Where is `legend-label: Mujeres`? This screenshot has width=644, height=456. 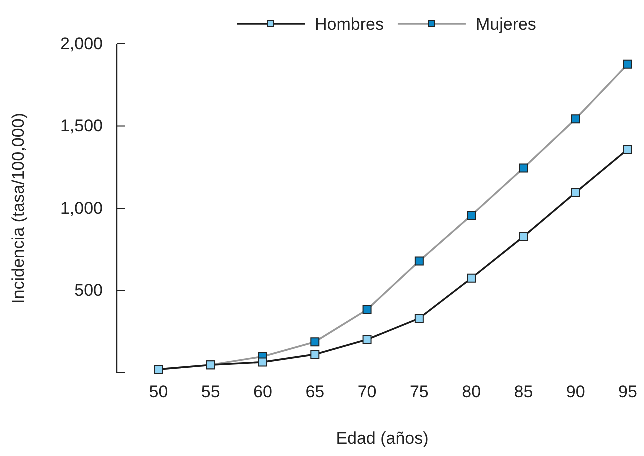
legend-label: Mujeres is located at coordinates (506, 24).